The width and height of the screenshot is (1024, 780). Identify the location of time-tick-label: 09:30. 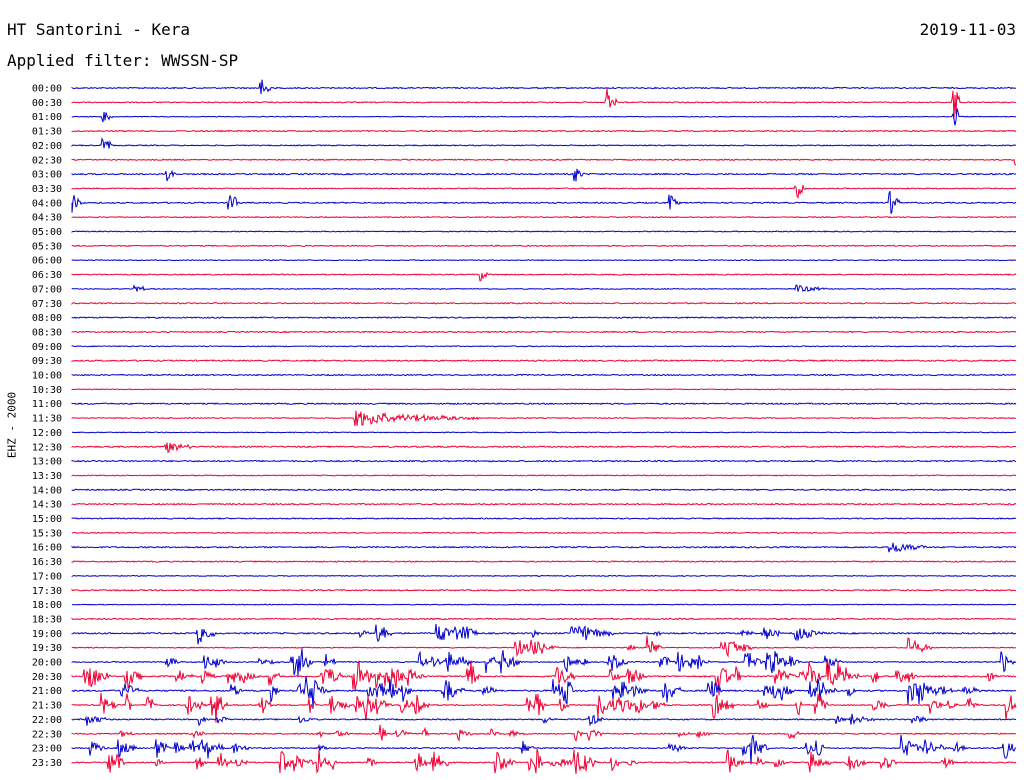
(47, 361).